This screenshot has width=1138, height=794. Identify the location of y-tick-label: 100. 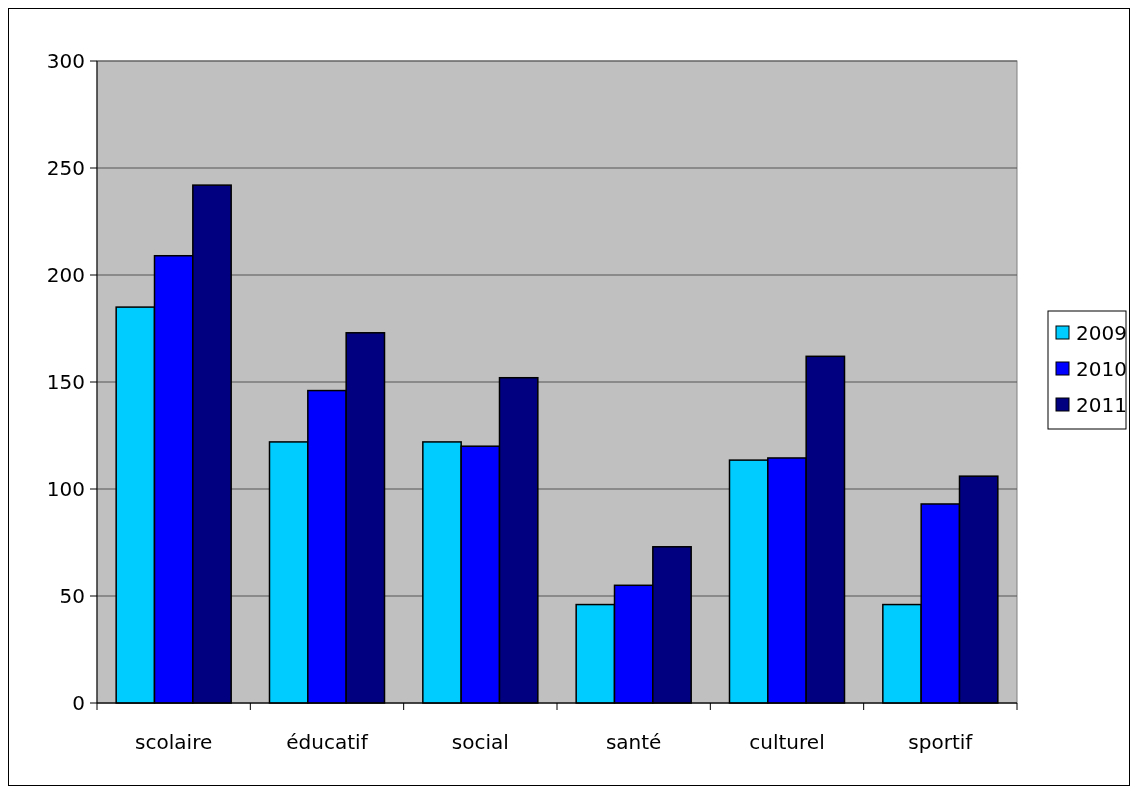
(65, 489).